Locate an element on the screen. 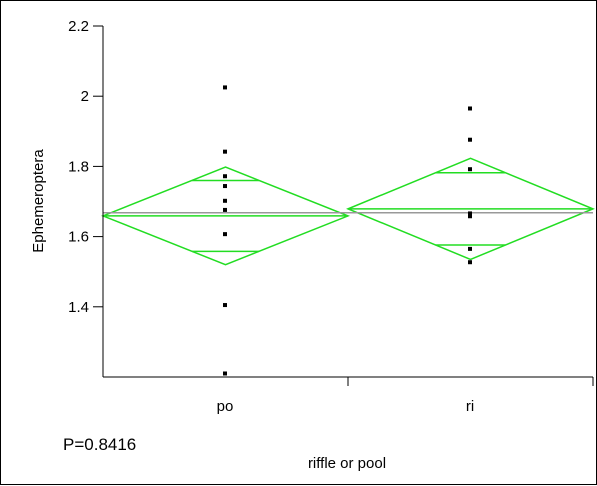 The height and width of the screenshot is (486, 597). y-tick-label-1.4: 1.4 is located at coordinates (78, 307).